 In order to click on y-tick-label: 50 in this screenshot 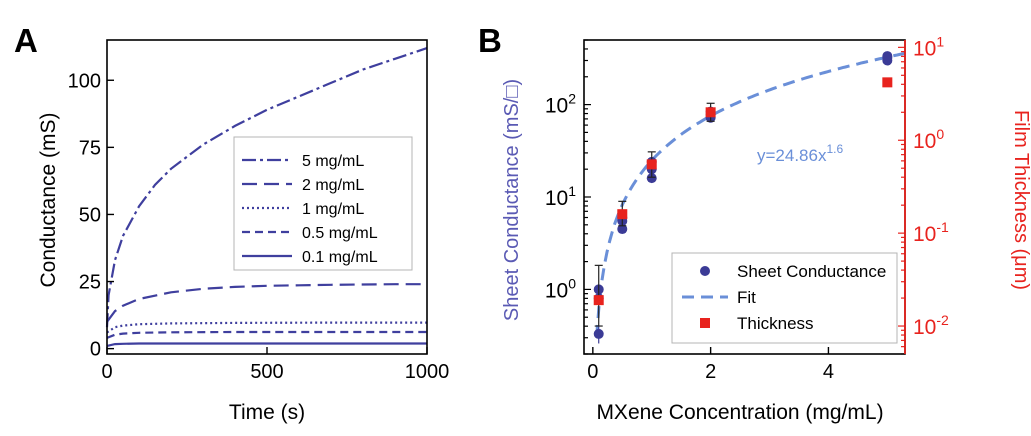, I will do `click(90, 215)`.